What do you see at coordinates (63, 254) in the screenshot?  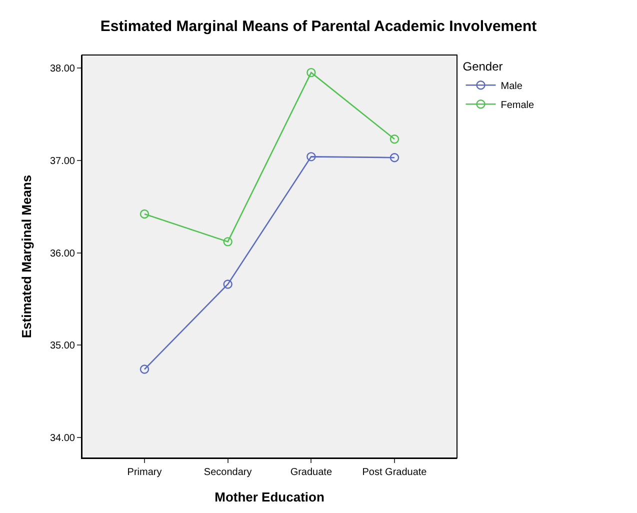 I see `y-tick-label: 36.00` at bounding box center [63, 254].